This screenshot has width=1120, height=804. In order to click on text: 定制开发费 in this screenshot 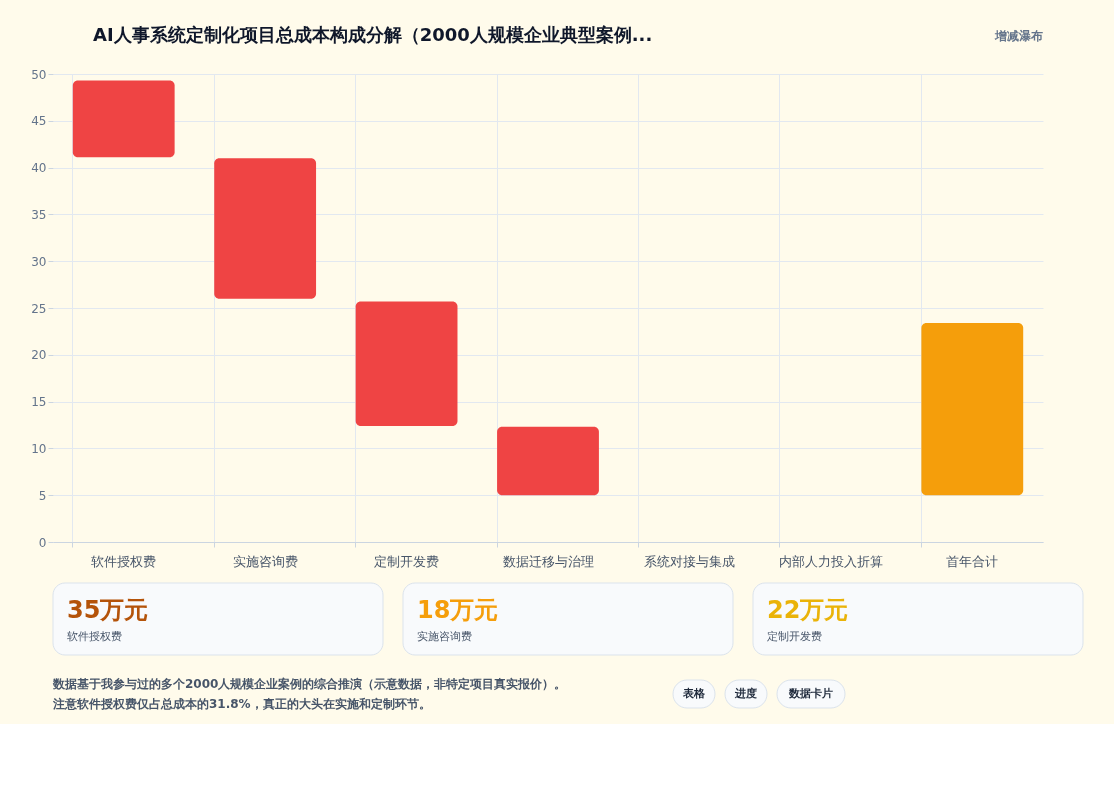, I will do `click(794, 636)`.